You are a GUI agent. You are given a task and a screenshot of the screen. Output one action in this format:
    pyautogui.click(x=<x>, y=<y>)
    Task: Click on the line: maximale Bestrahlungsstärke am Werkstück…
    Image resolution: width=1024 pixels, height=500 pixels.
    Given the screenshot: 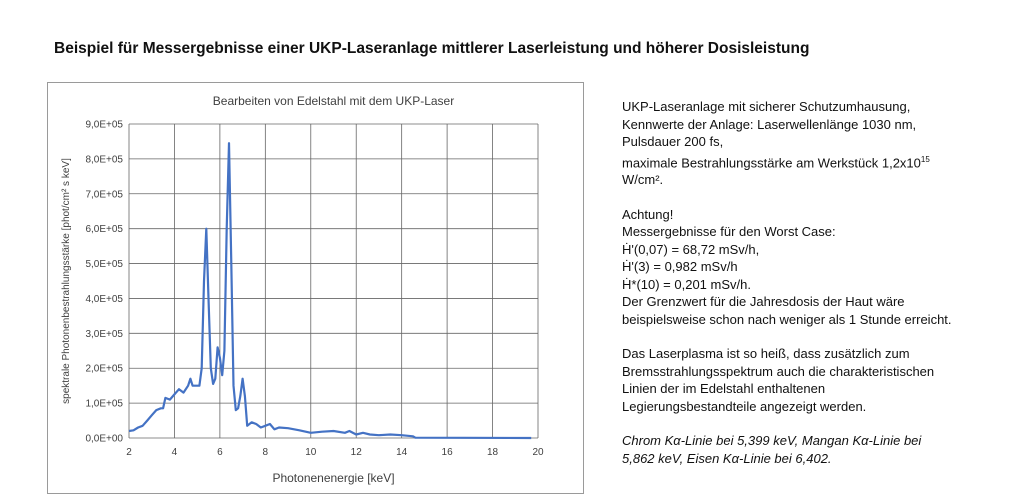 What is the action you would take?
    pyautogui.click(x=822, y=161)
    